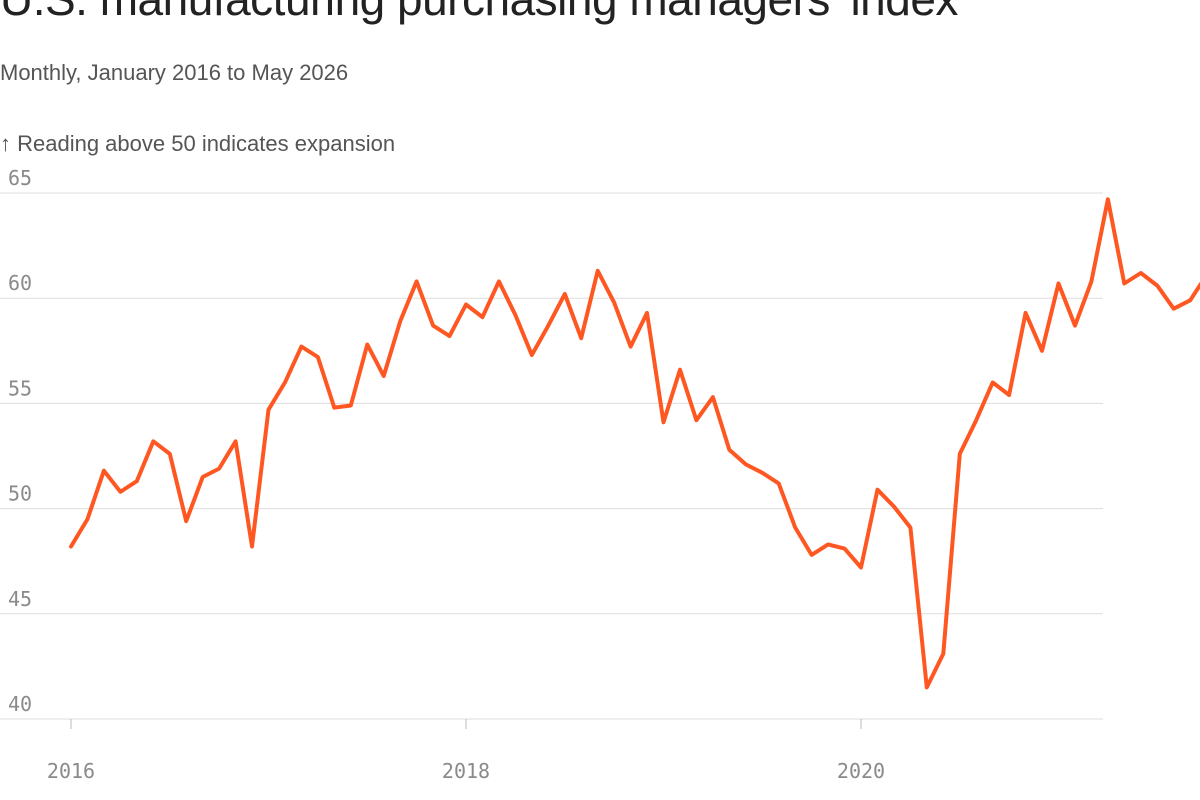 The height and width of the screenshot is (800, 1200). What do you see at coordinates (861, 771) in the screenshot?
I see `x-tick-label: 2020` at bounding box center [861, 771].